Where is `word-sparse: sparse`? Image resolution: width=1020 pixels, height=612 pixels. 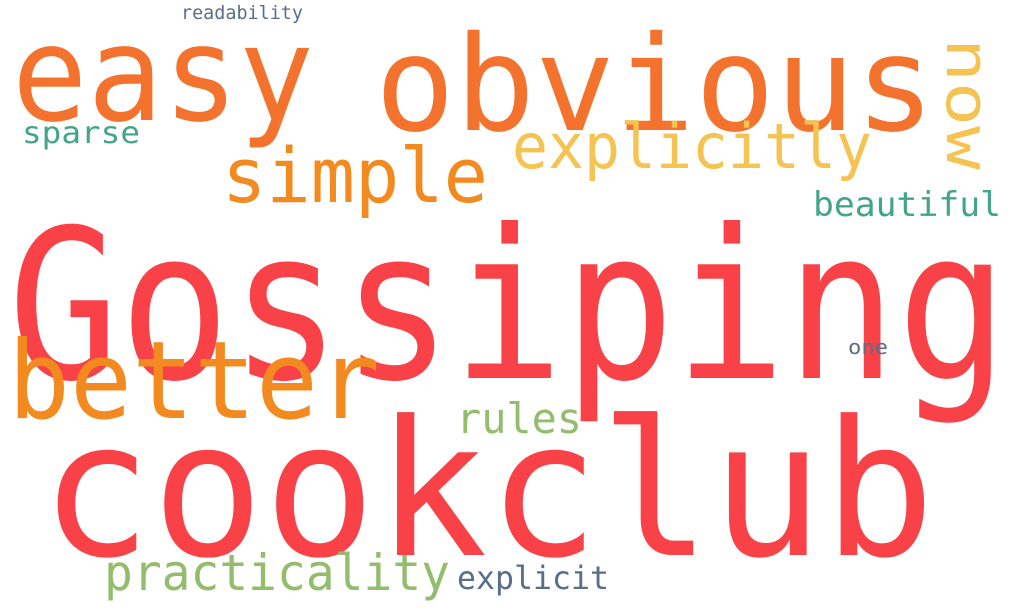
word-sparse: sparse is located at coordinates (81, 133).